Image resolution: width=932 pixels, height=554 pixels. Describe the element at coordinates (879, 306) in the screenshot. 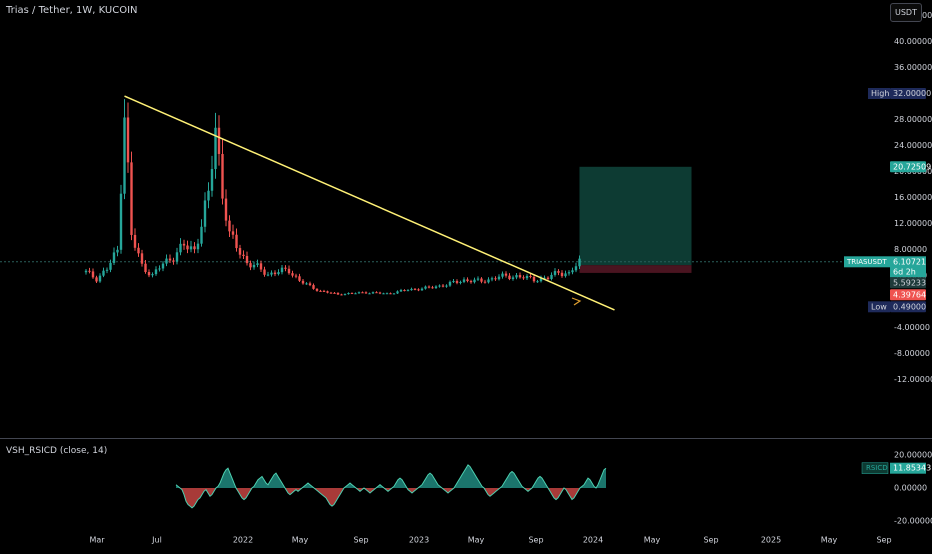

I see `low-caption: Low` at that location.